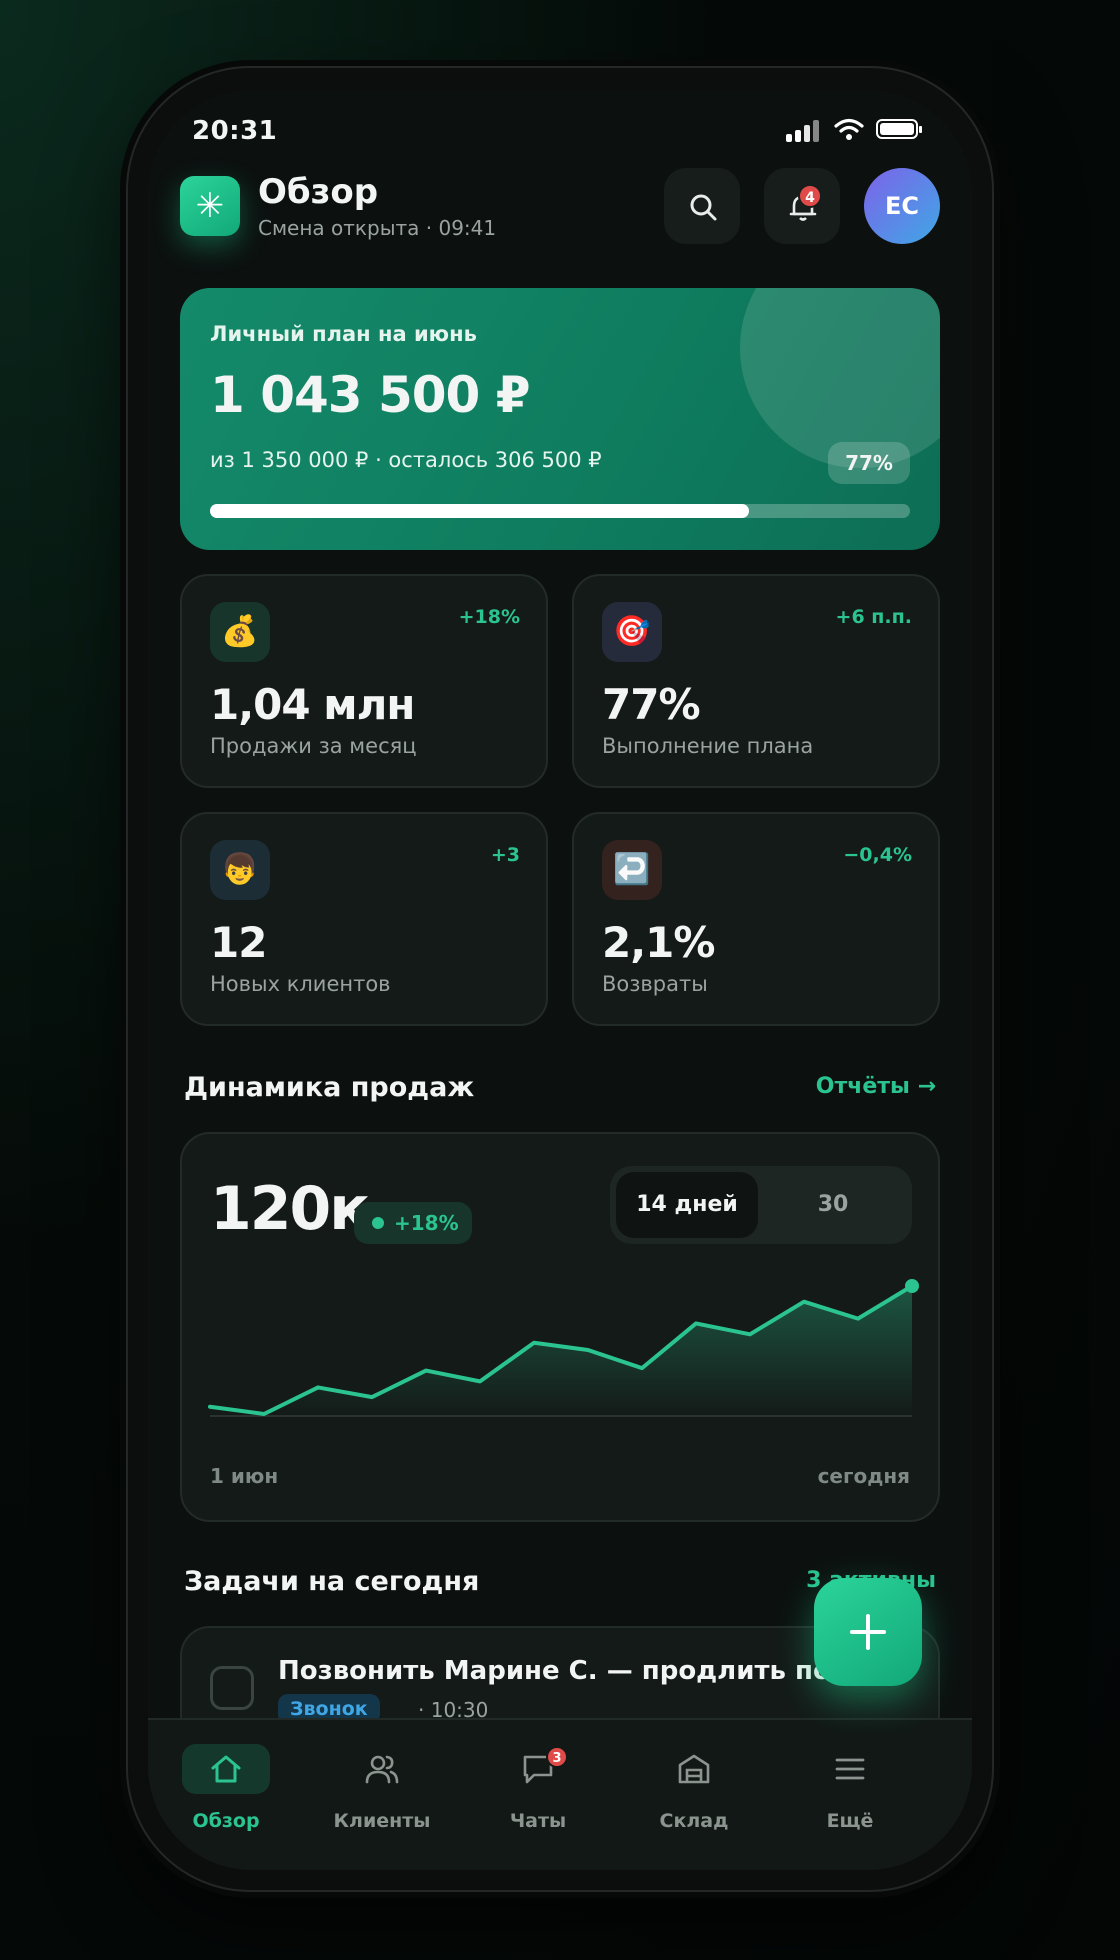 This screenshot has width=1120, height=1960. What do you see at coordinates (873, 617) in the screenshot?
I see `stat-delta: +6 п.п.` at bounding box center [873, 617].